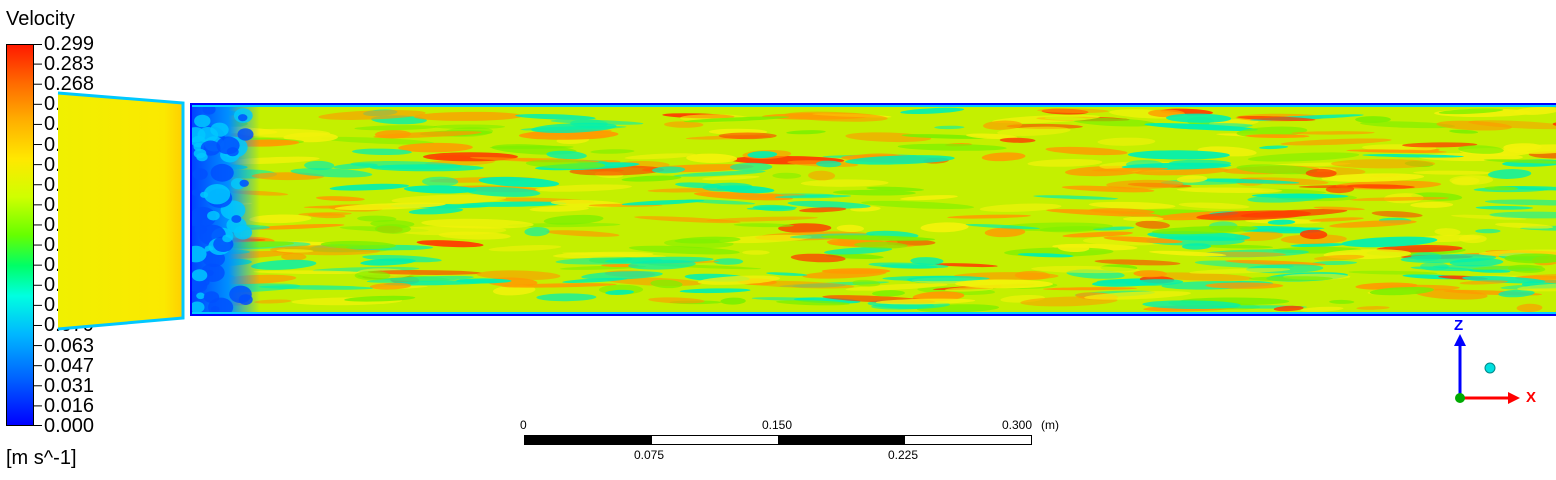 The height and width of the screenshot is (480, 1556). I want to click on legend-tick-label: 0.000, so click(69, 426).